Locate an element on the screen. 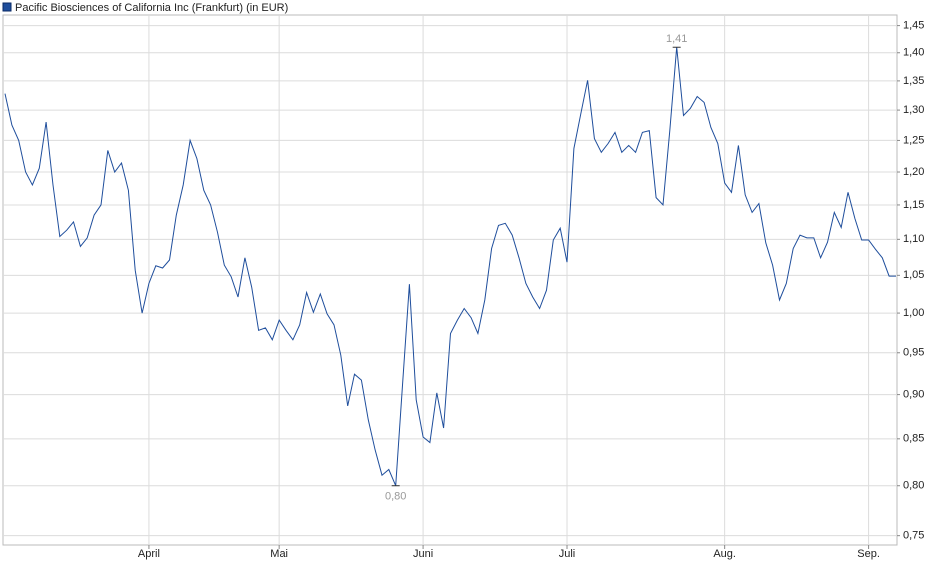 The image size is (940, 579). y-tick-label: 1,30 is located at coordinates (913, 110).